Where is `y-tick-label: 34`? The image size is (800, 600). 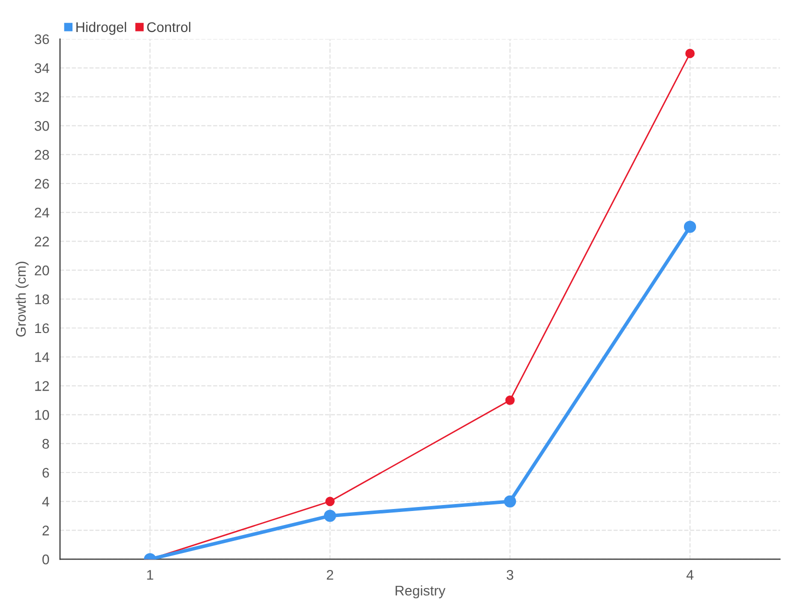 y-tick-label: 34 is located at coordinates (42, 68).